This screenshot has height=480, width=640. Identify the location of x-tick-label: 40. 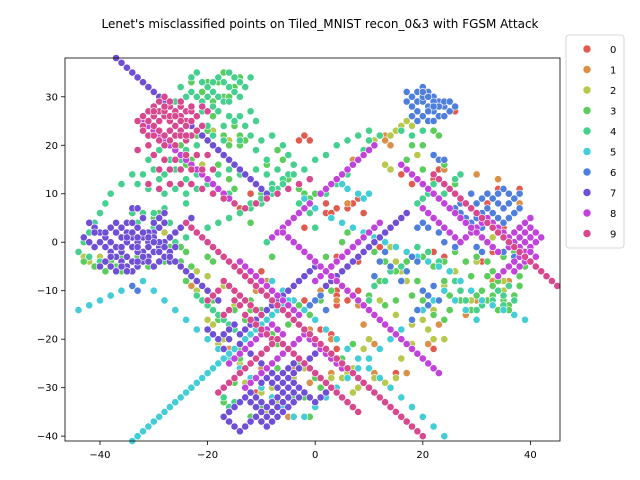
(530, 455).